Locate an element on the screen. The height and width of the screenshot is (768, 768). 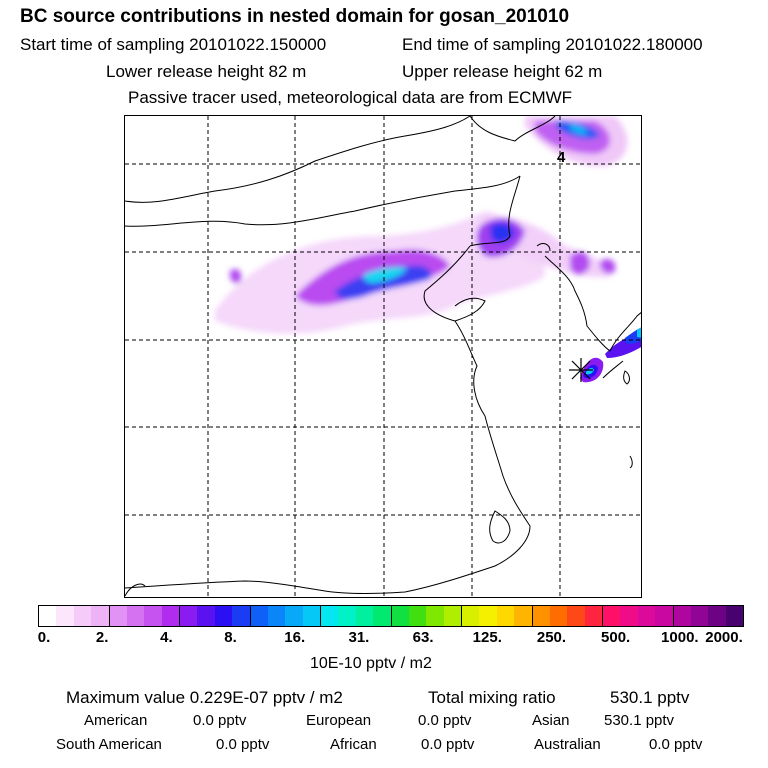
colorbar-tick-label: 0. is located at coordinates (44, 637).